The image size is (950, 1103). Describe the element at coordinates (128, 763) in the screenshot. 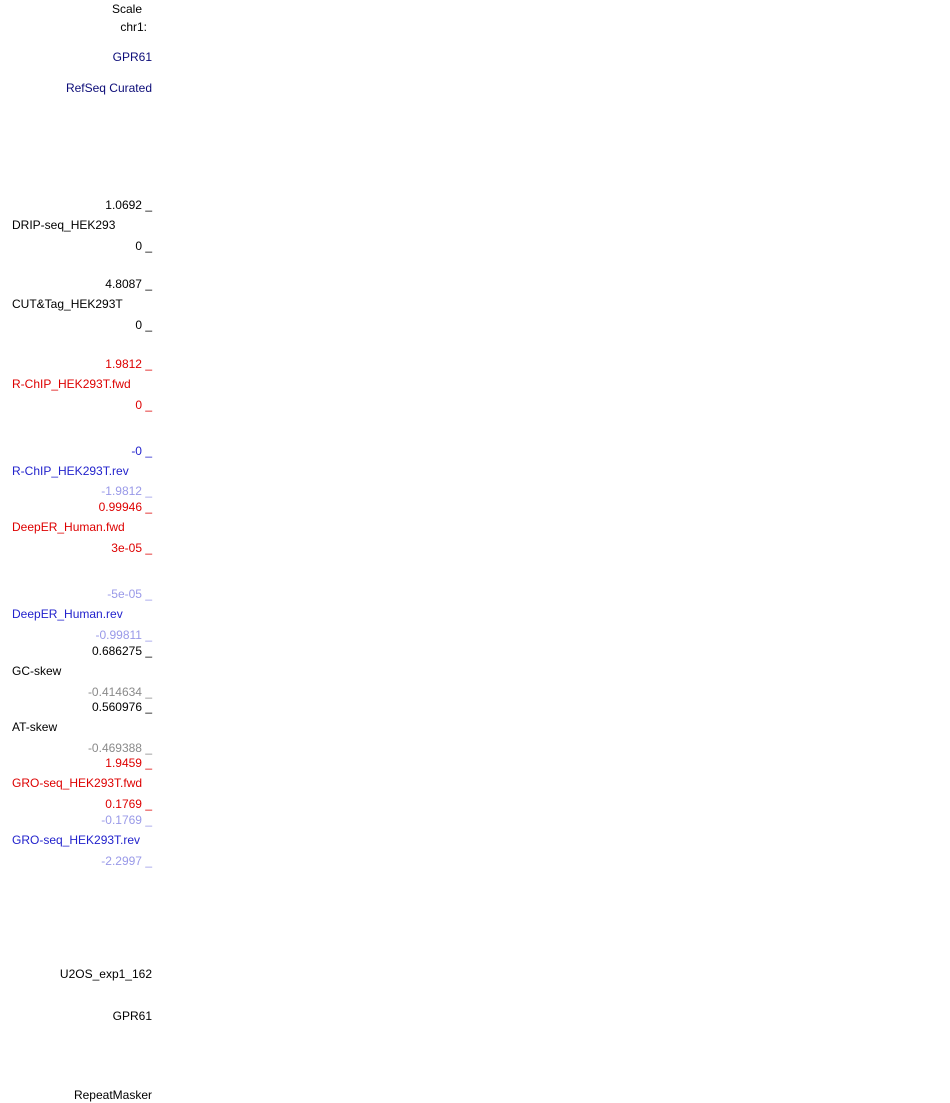

I see `gro-seq-hek293t-fwd-upper-limit: 1.9459 _` at that location.